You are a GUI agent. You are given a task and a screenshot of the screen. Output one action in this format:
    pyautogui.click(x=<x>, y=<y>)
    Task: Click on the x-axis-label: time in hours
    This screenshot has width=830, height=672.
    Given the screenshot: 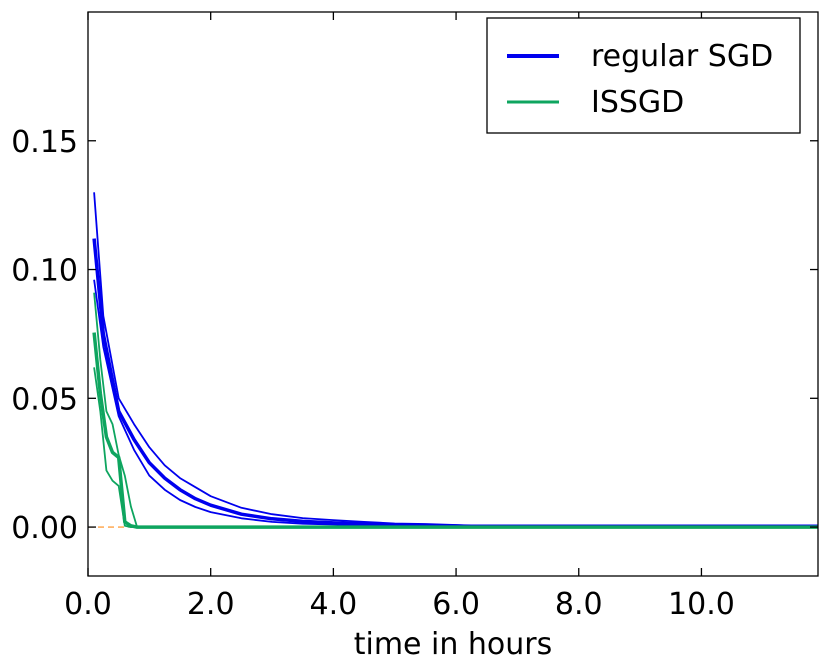 What is the action you would take?
    pyautogui.click(x=453, y=644)
    